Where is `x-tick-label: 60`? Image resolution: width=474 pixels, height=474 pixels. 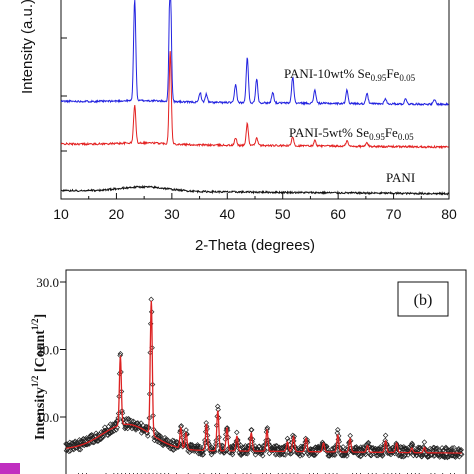 x-tick-label: 60 is located at coordinates (338, 214).